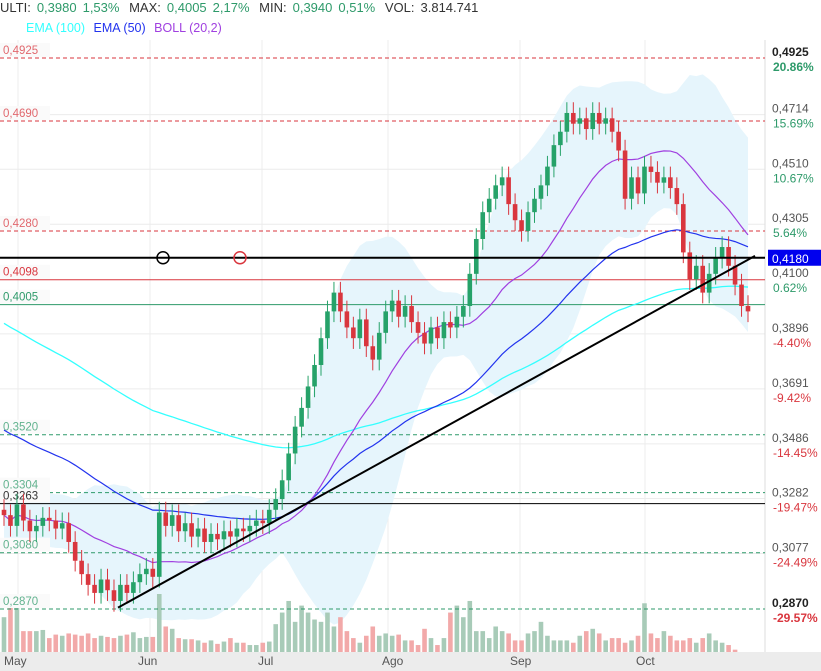 This screenshot has height=671, width=821. What do you see at coordinates (790, 493) in the screenshot?
I see `price-tick: 0,3282` at bounding box center [790, 493].